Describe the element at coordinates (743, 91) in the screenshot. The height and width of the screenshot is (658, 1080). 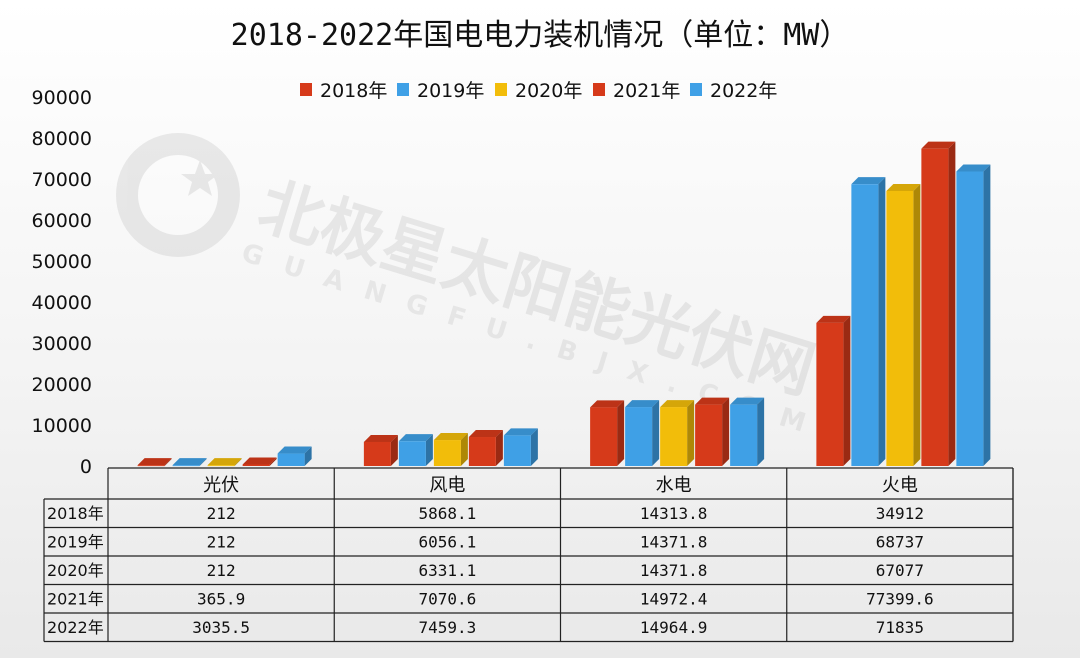
I see `legend-label: 2022年` at that location.